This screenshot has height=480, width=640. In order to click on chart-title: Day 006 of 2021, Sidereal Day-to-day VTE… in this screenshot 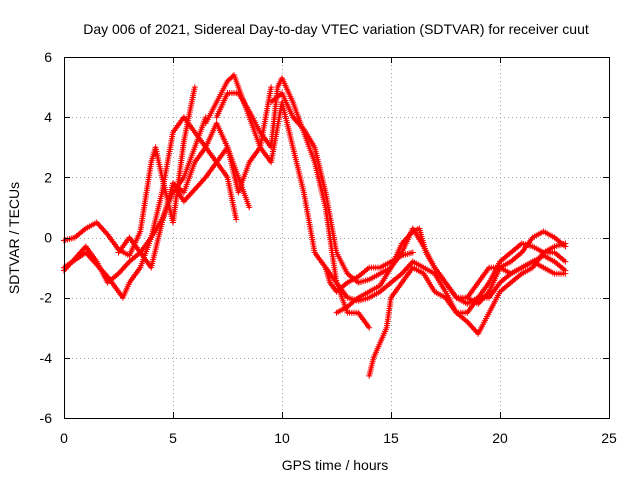, I will do `click(336, 29)`.